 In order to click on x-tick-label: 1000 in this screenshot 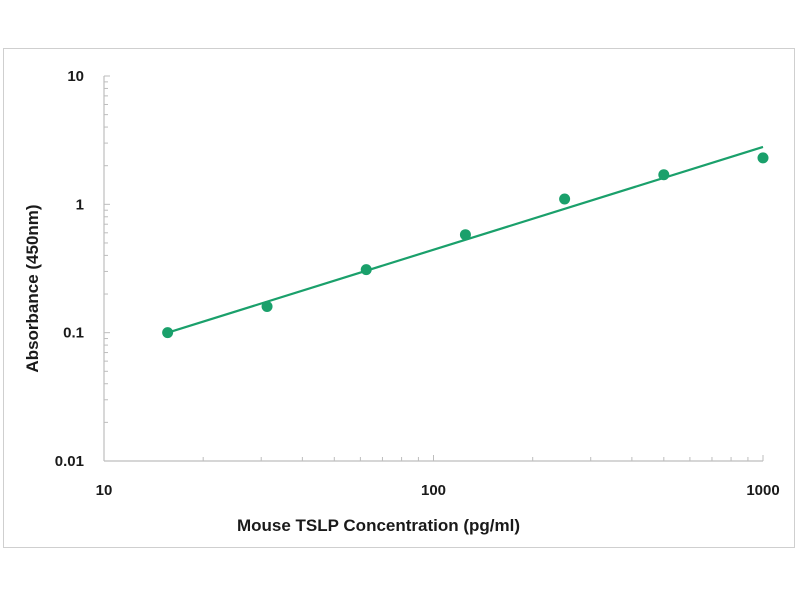, I will do `click(762, 490)`.